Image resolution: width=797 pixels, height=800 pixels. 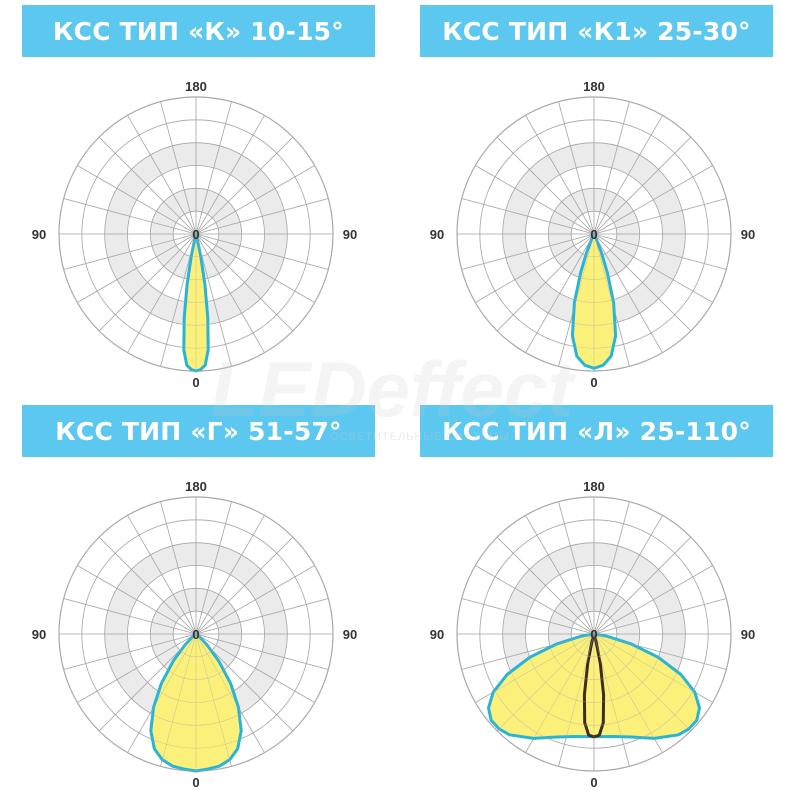 What do you see at coordinates (596, 431) in the screenshot?
I see `chart-title: КСС ТИП «Л» 25-110°` at bounding box center [596, 431].